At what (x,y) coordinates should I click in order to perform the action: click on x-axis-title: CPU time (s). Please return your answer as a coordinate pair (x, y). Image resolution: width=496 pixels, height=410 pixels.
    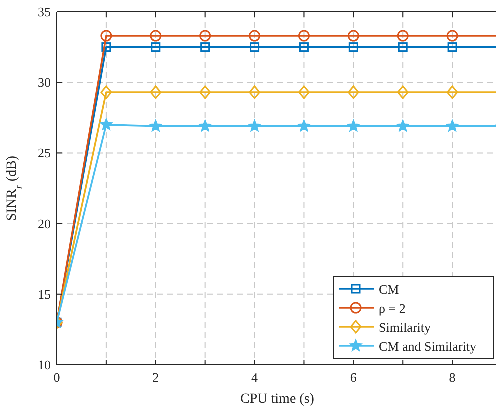
    Looking at the image, I should click on (277, 399).